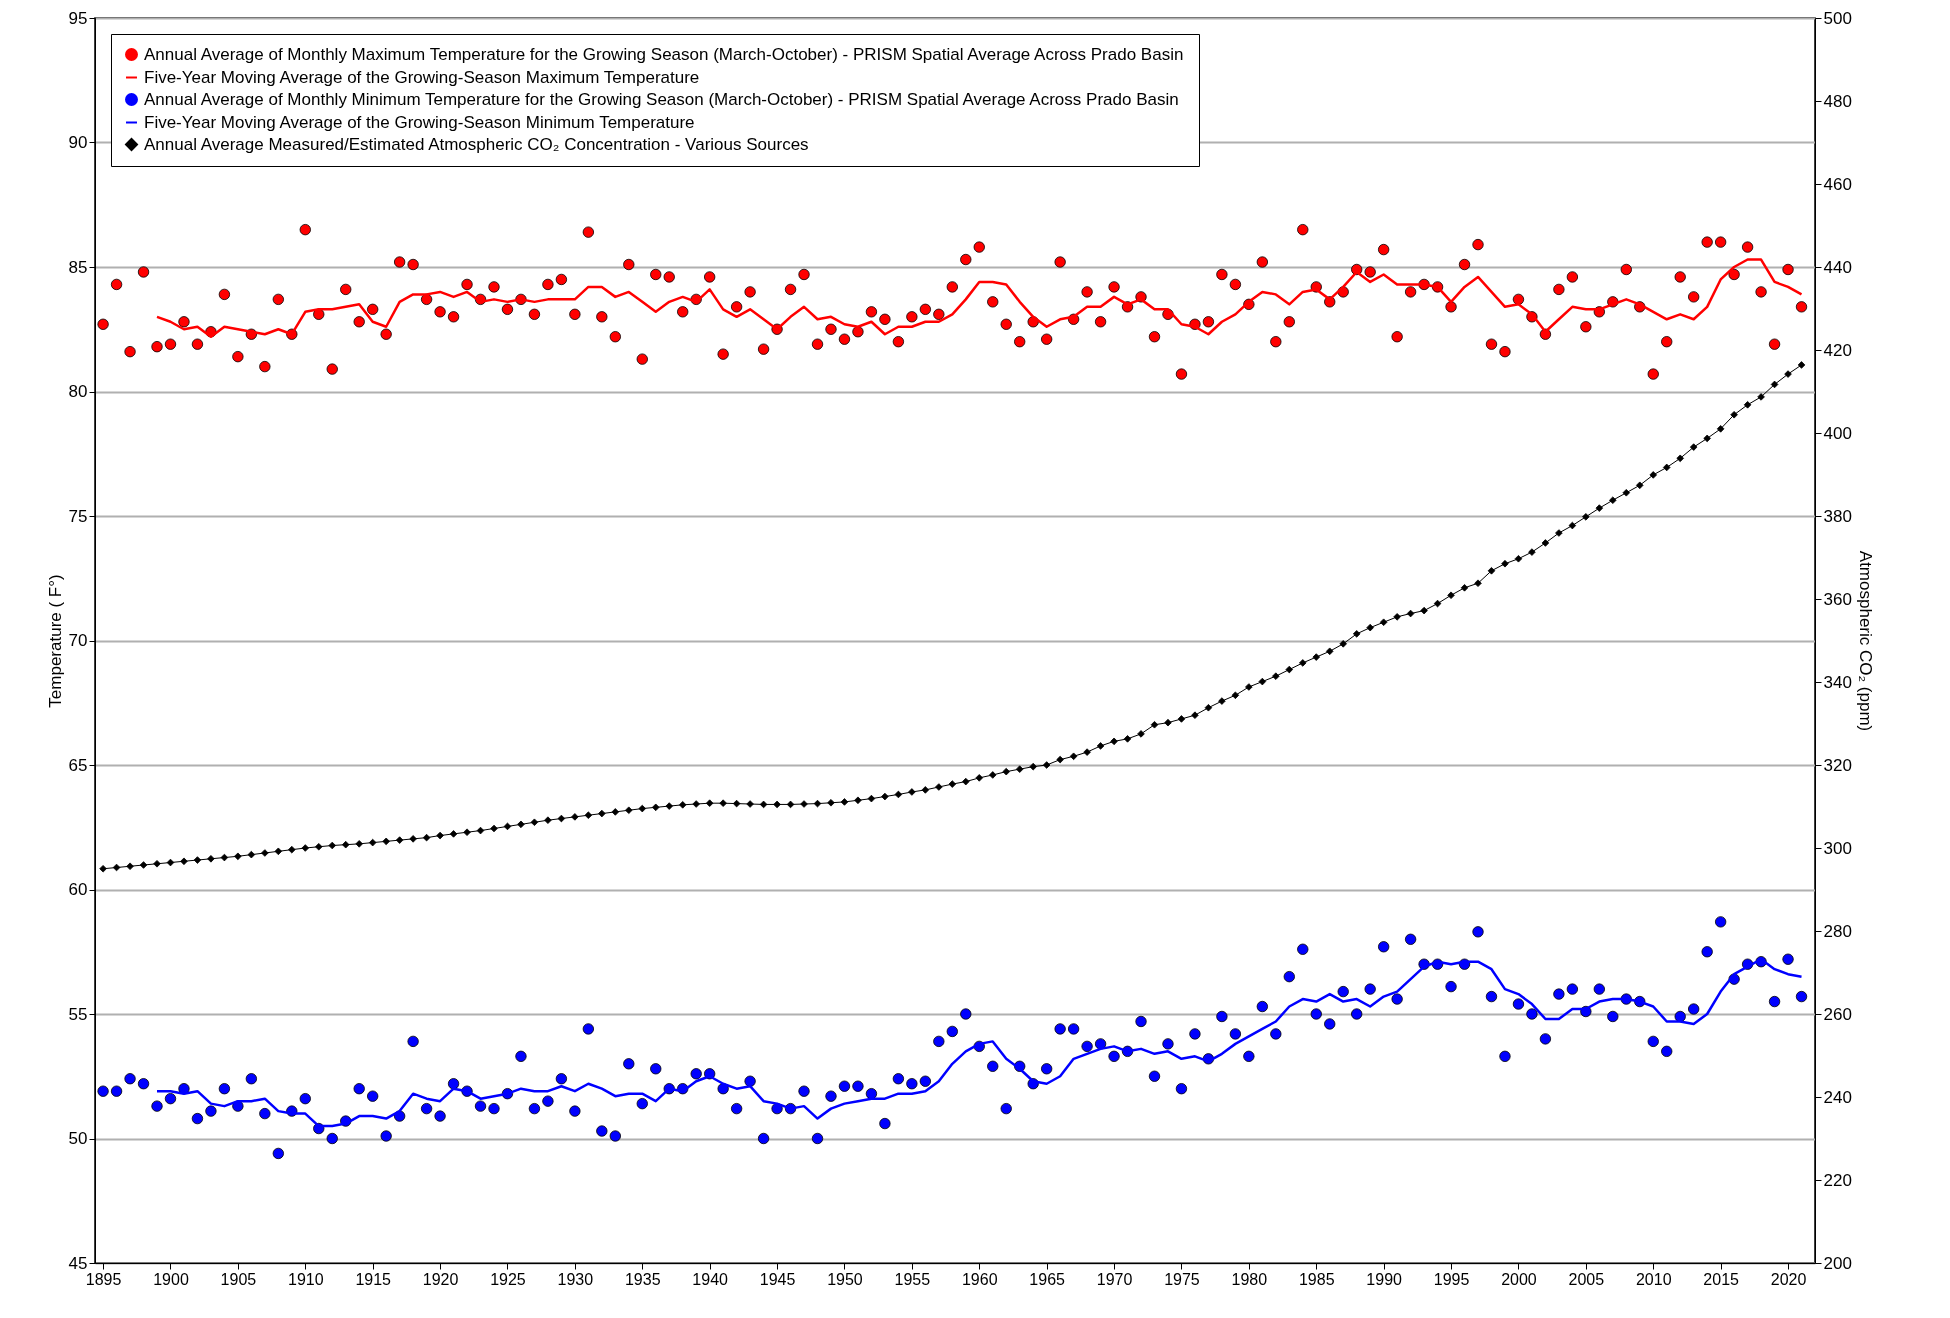 This screenshot has height=1318, width=1950. I want to click on y-tick-label: 80, so click(78, 391).